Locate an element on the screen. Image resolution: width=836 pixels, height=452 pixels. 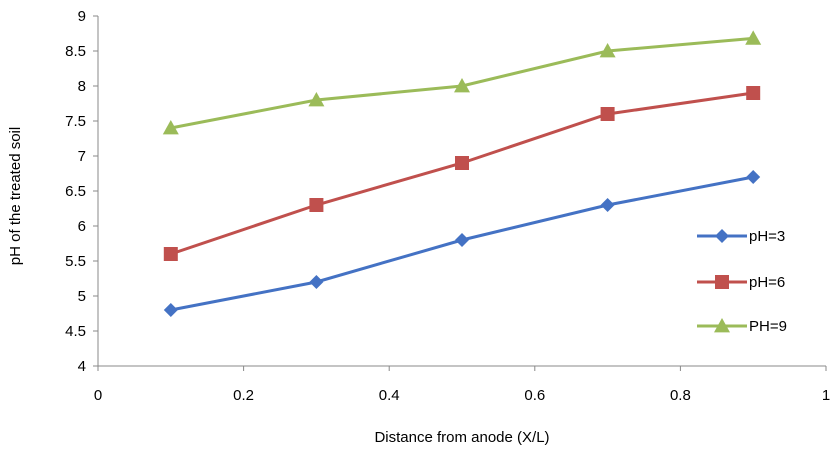
x-tick-label: 0.6 is located at coordinates (534, 395).